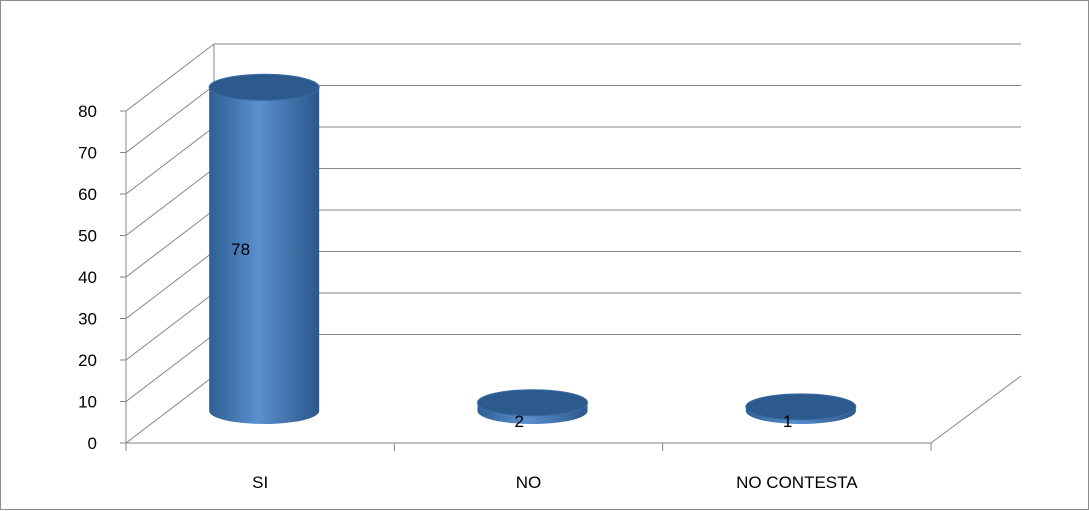  Describe the element at coordinates (87, 402) in the screenshot. I see `y-tick-label: 10` at that location.